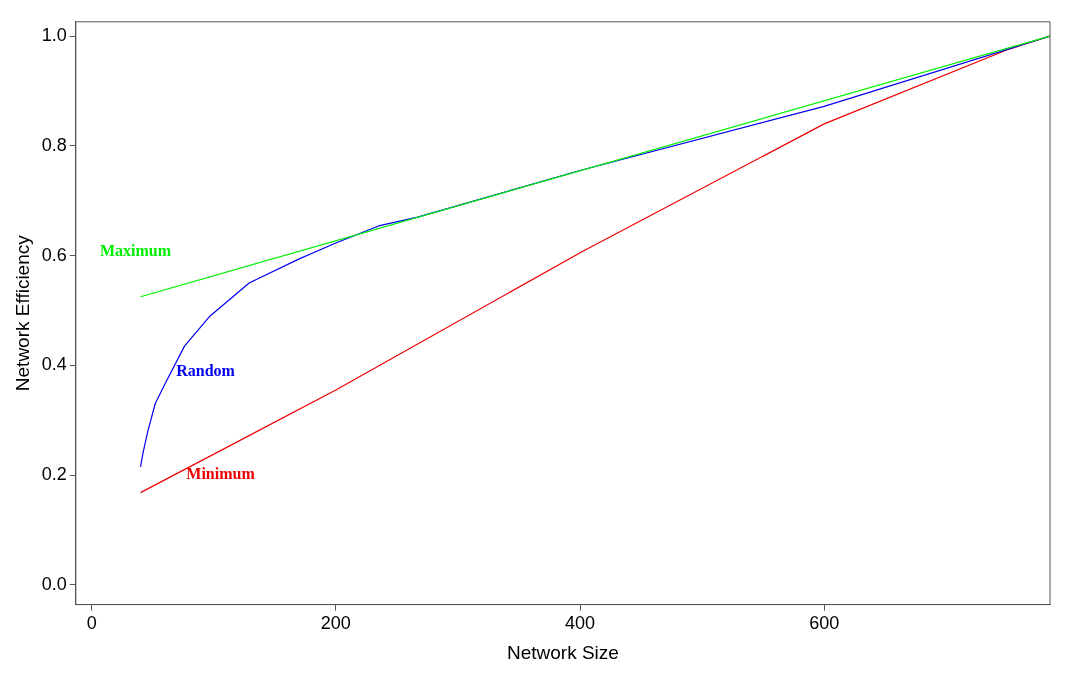  What do you see at coordinates (580, 623) in the screenshot?
I see `x-tick-label: 400` at bounding box center [580, 623].